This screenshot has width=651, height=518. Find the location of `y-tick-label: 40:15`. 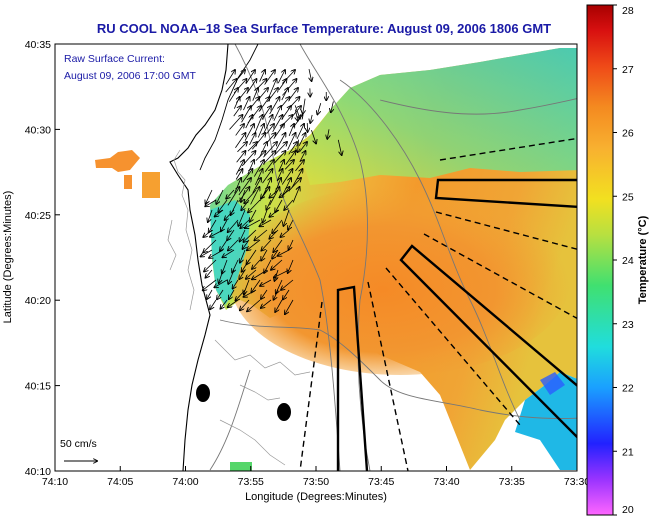

y-tick-label: 40:15 is located at coordinates (38, 387).